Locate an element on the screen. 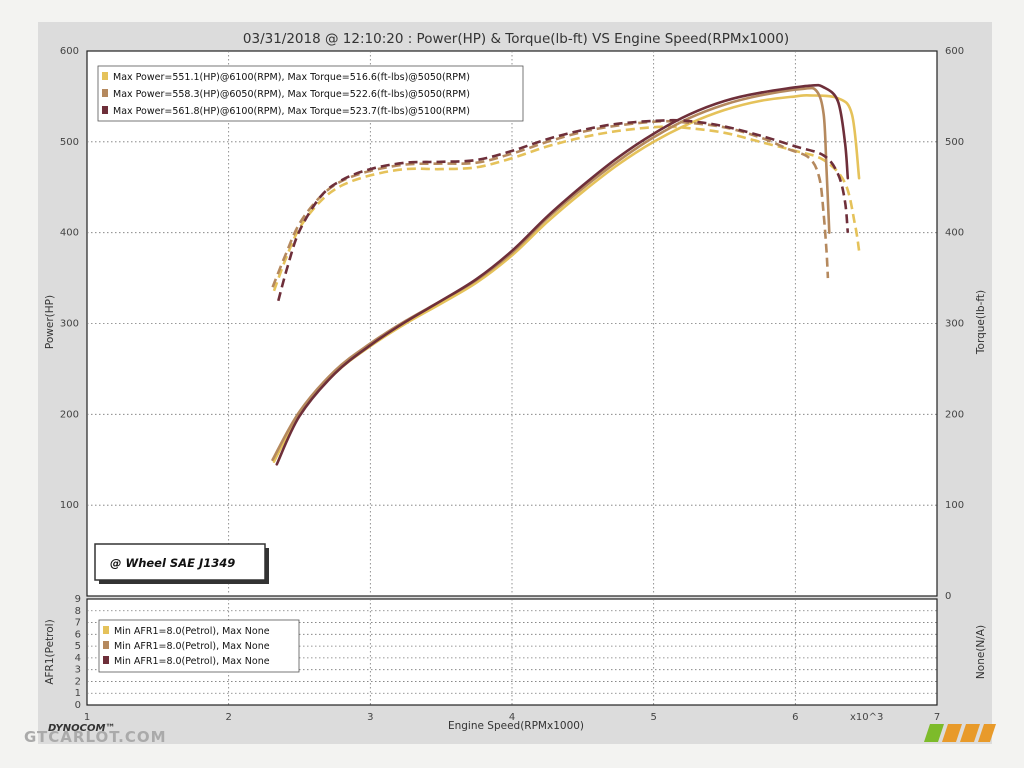 The image size is (1024, 768). y-tick-label-right: 300 is located at coordinates (954, 324).